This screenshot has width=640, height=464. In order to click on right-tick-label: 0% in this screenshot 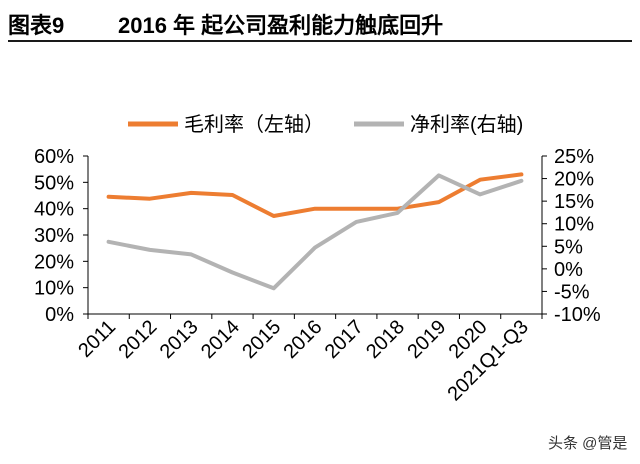, I will do `click(568, 270)`.